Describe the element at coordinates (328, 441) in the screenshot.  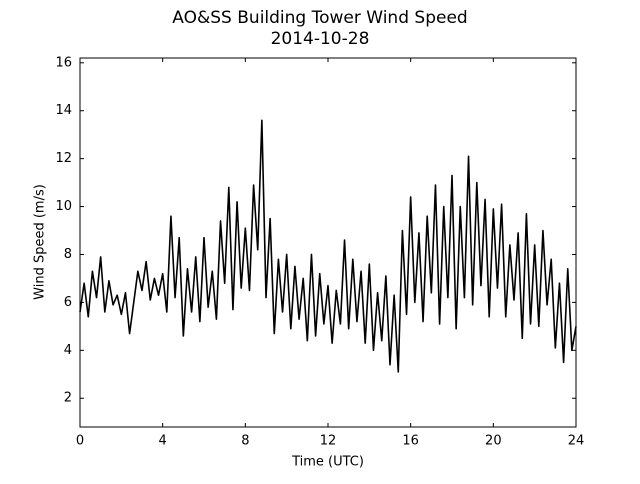
I see `x-tick-label: 12` at that location.